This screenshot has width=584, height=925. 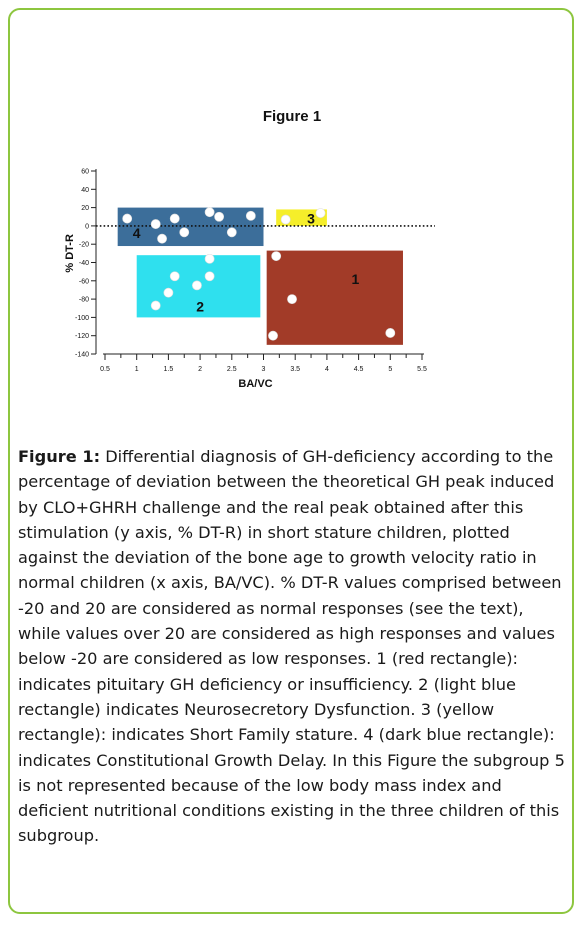 I want to click on x-tick-label: 4, so click(x=327, y=369).